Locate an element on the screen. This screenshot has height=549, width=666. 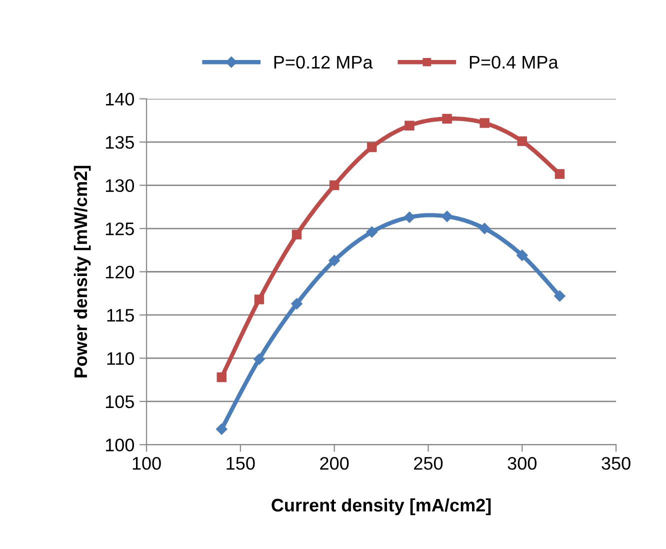
x-tick-label: 150 is located at coordinates (240, 463).